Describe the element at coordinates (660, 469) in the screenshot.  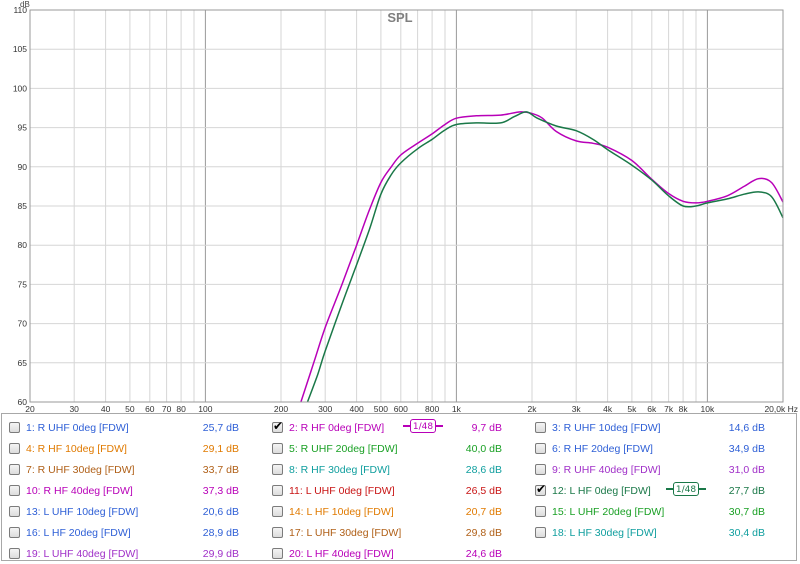
I see `legend-item: 9: R UHF 40deg [FDW] 31,0 dB` at that location.